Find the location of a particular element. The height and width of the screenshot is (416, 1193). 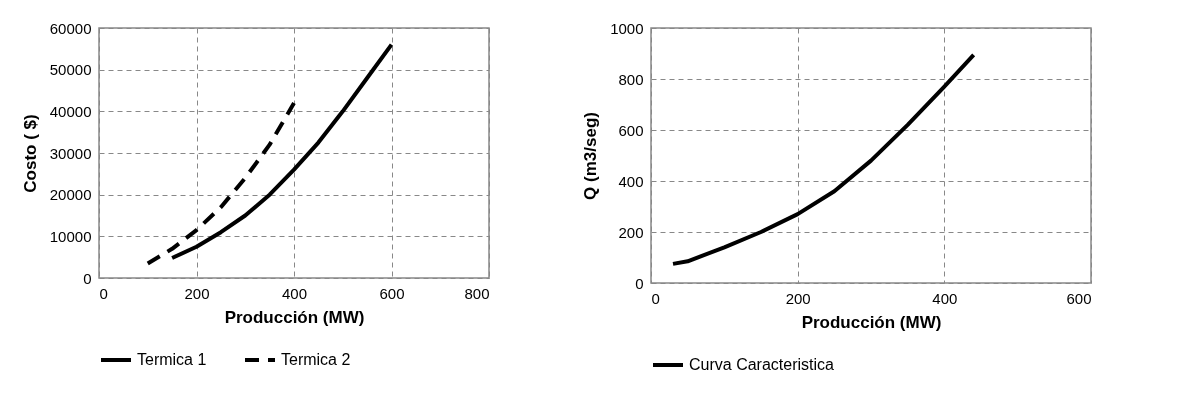

y-tick-label: 800 is located at coordinates (631, 79).